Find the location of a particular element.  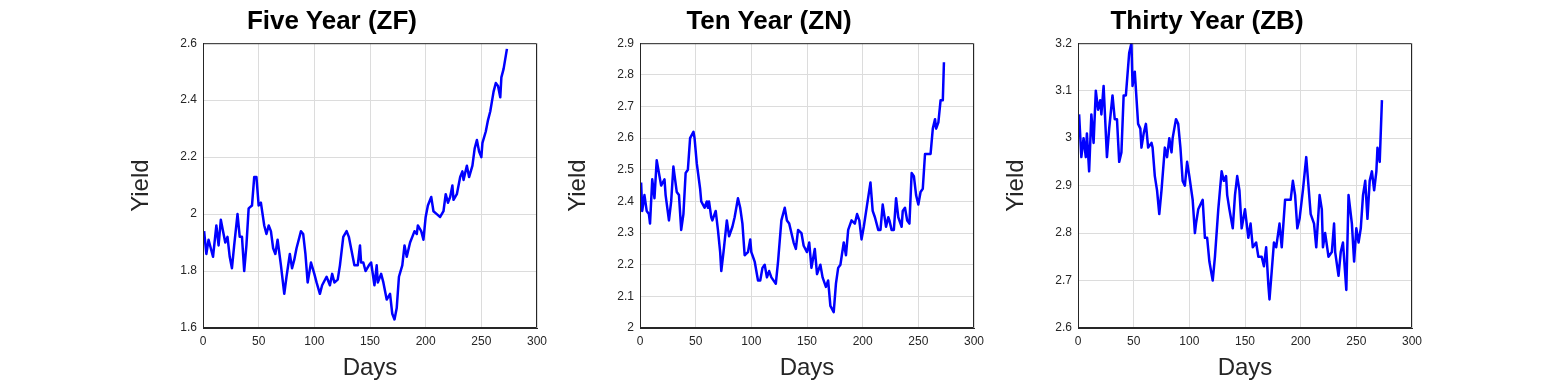

chart-title: Thirty Year (ZB) is located at coordinates (1207, 19).